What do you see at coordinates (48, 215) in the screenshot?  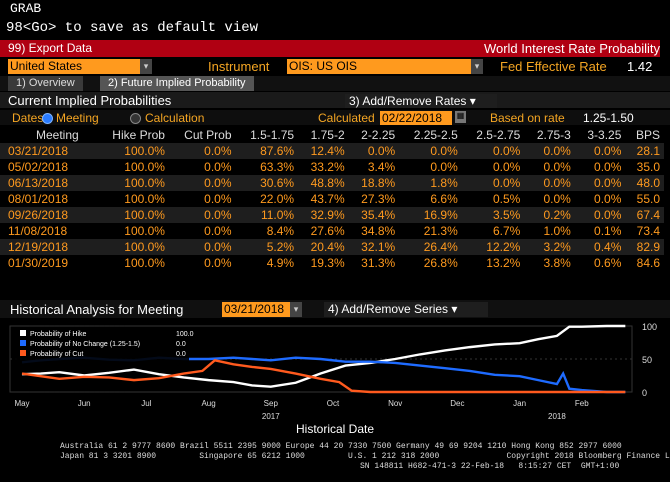 I see `meeting-date-cell: 09/26/2018` at bounding box center [48, 215].